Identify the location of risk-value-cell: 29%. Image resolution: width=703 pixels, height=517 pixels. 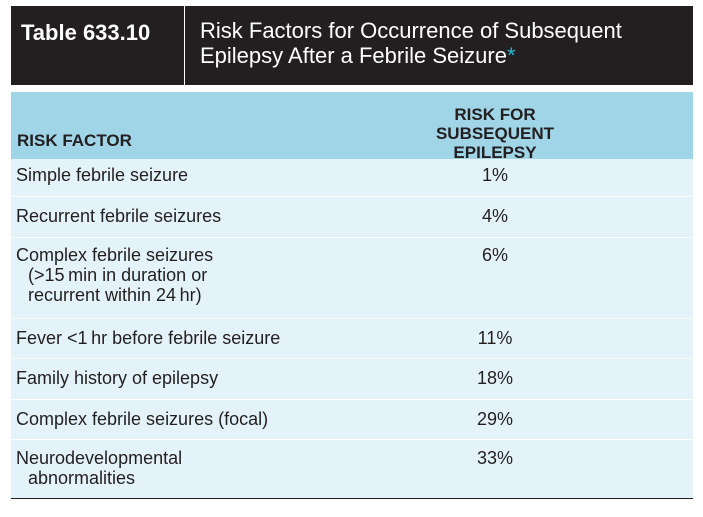
(495, 419).